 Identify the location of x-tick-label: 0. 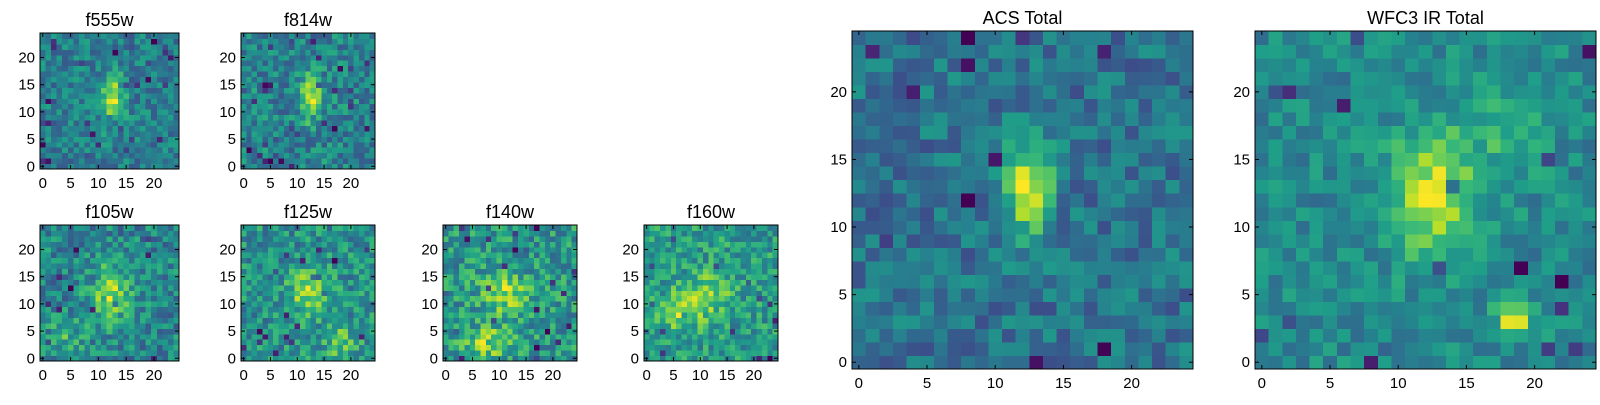
(43, 375).